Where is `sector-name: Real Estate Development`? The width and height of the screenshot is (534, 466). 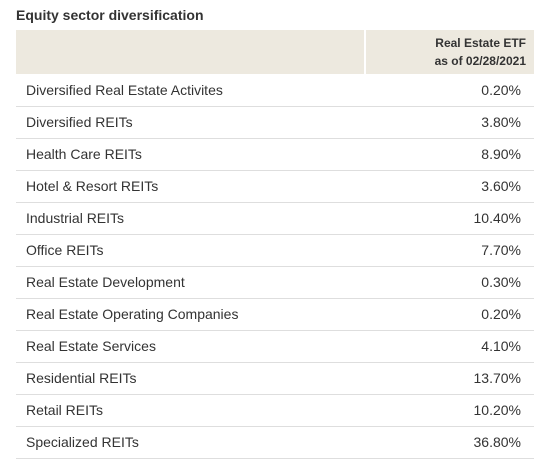
sector-name: Real Estate Development is located at coordinates (190, 282).